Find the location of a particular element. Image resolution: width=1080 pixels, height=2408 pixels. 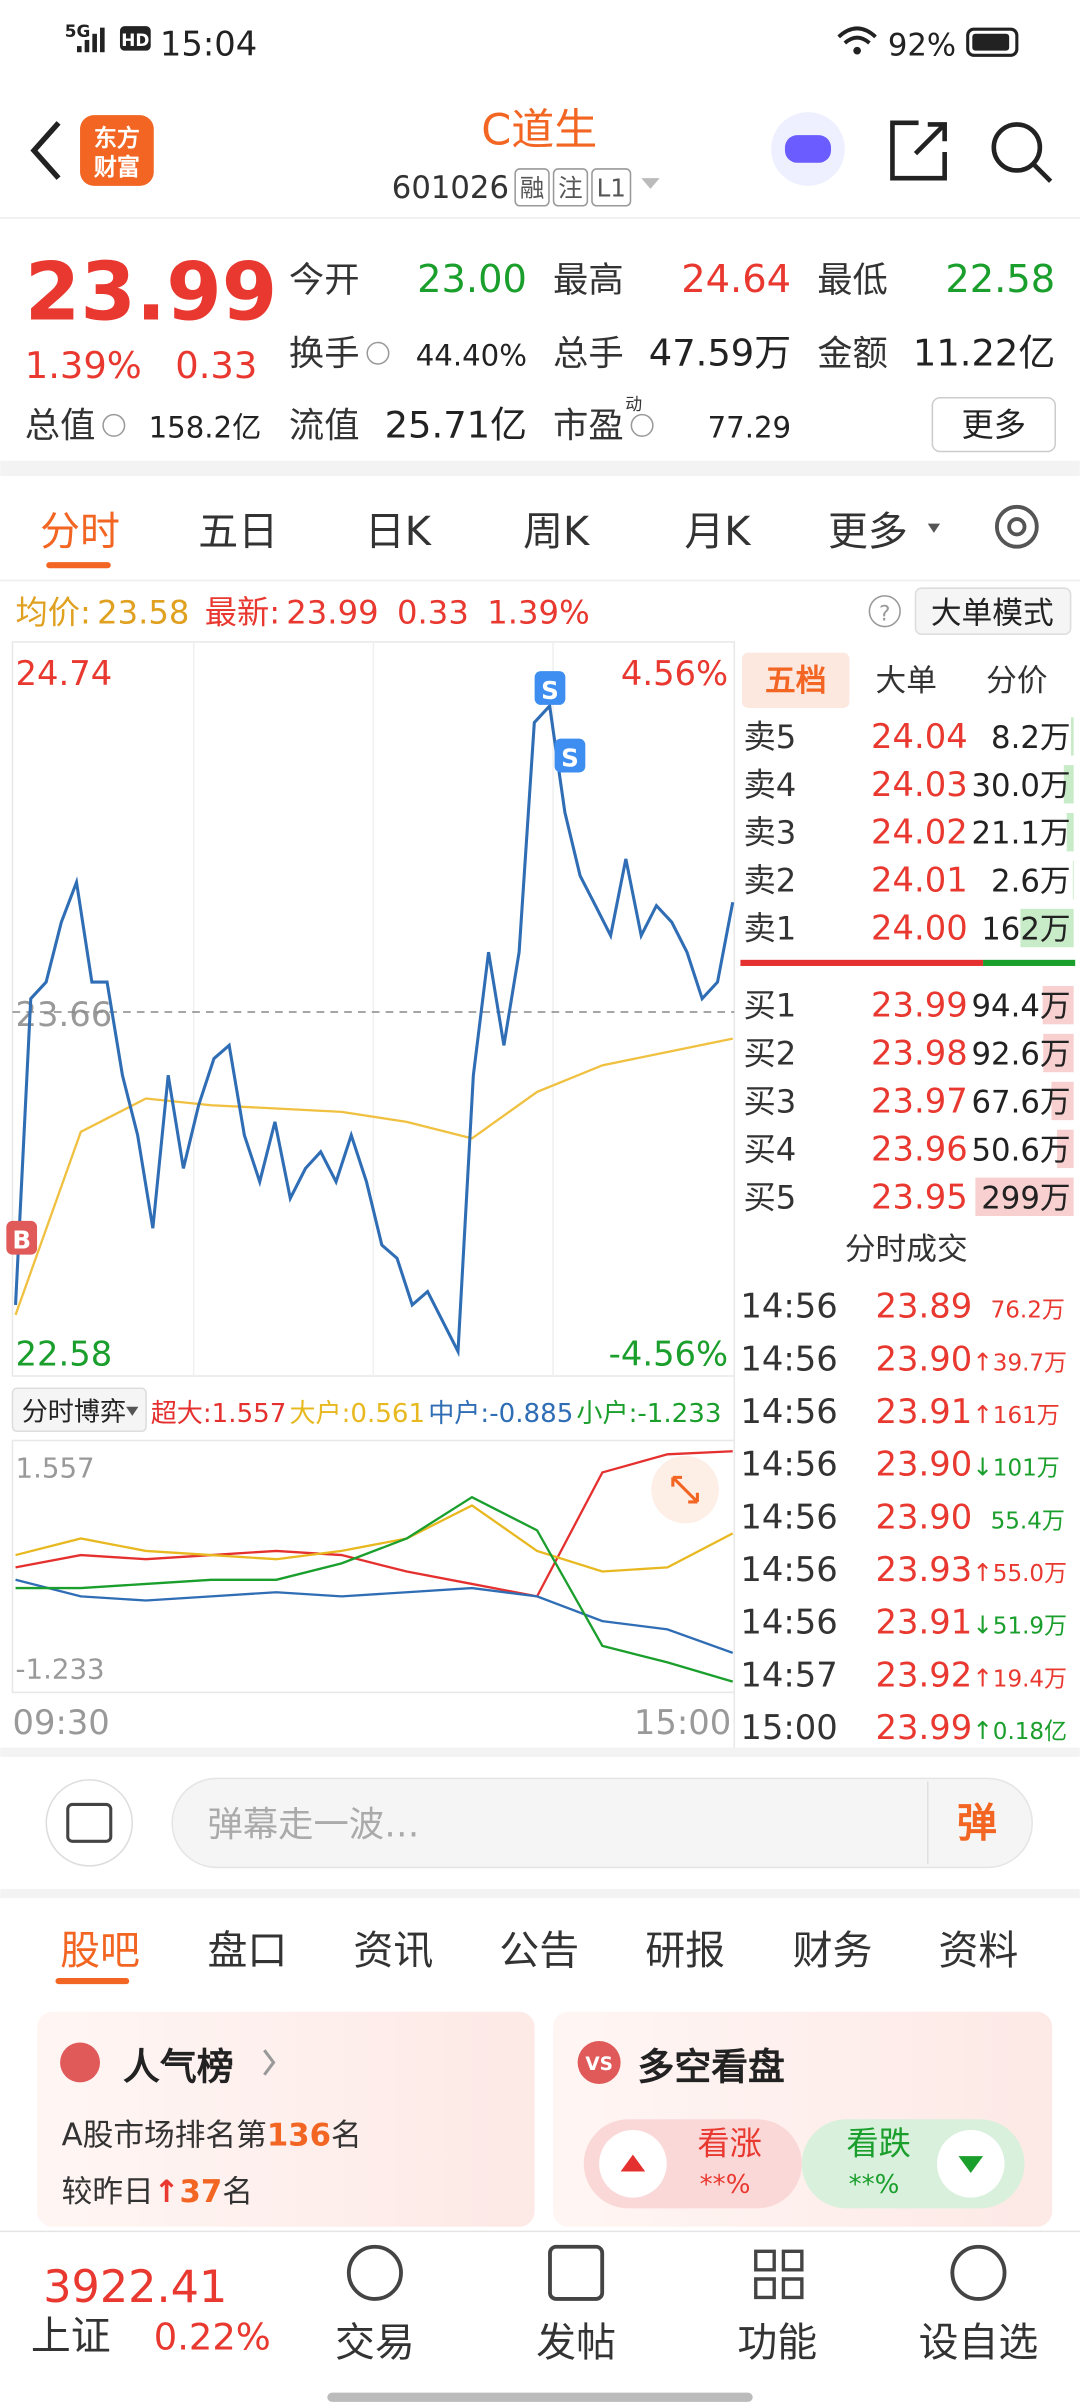

chart-tab: 更多 is located at coordinates (868, 532).